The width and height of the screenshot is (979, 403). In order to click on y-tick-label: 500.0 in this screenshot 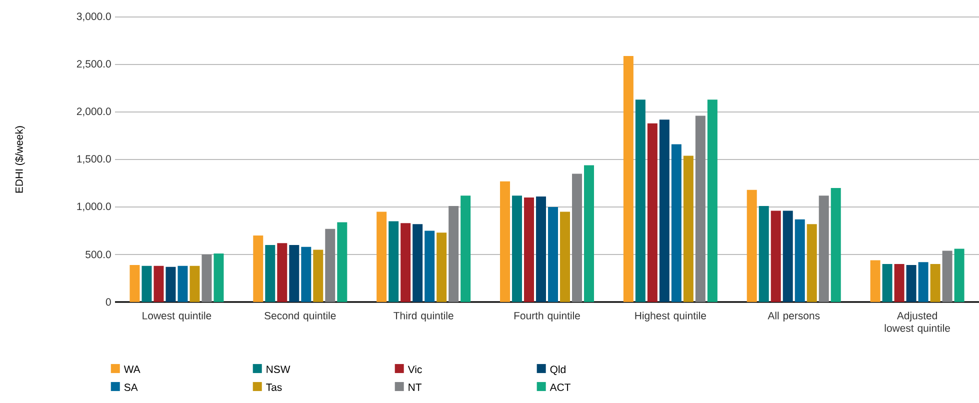, I will do `click(98, 254)`.